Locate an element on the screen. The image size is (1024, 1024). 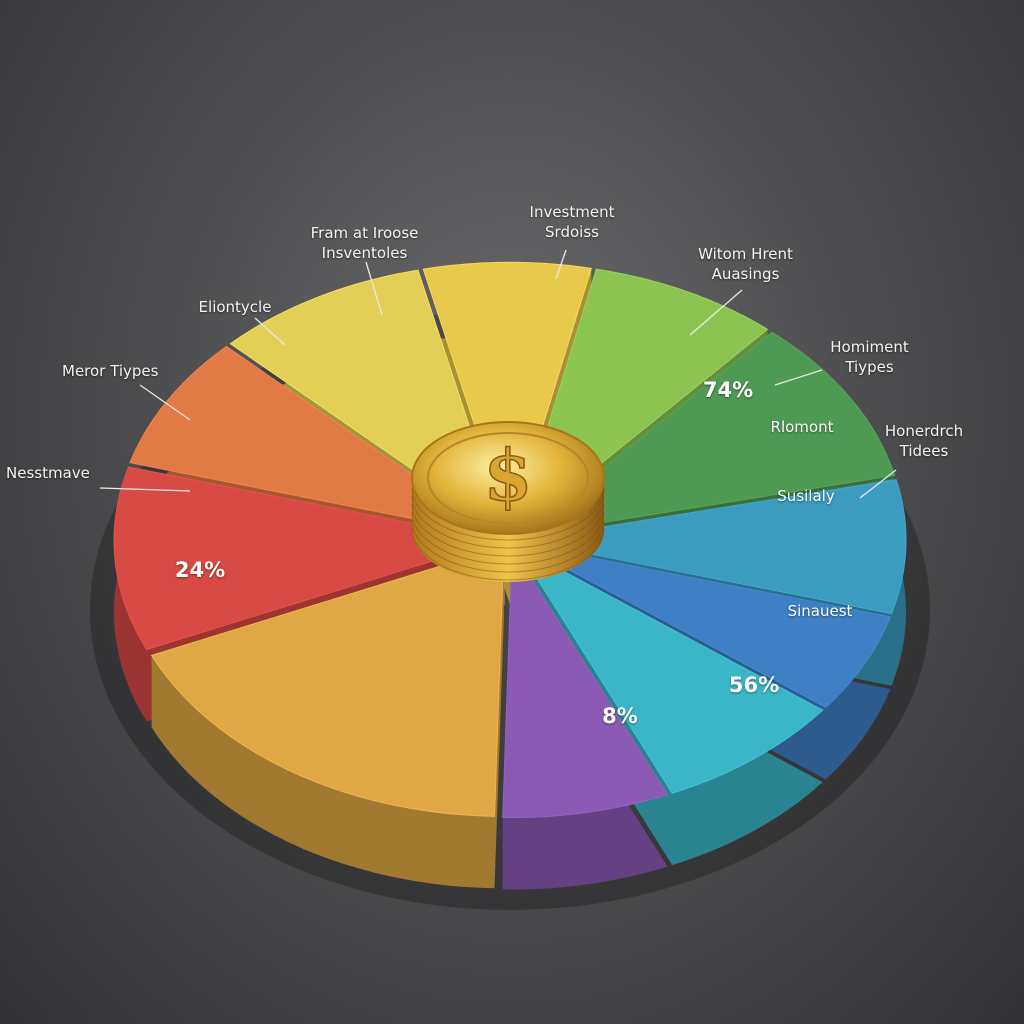
slice-label: Meror Tiypes is located at coordinates (110, 371).